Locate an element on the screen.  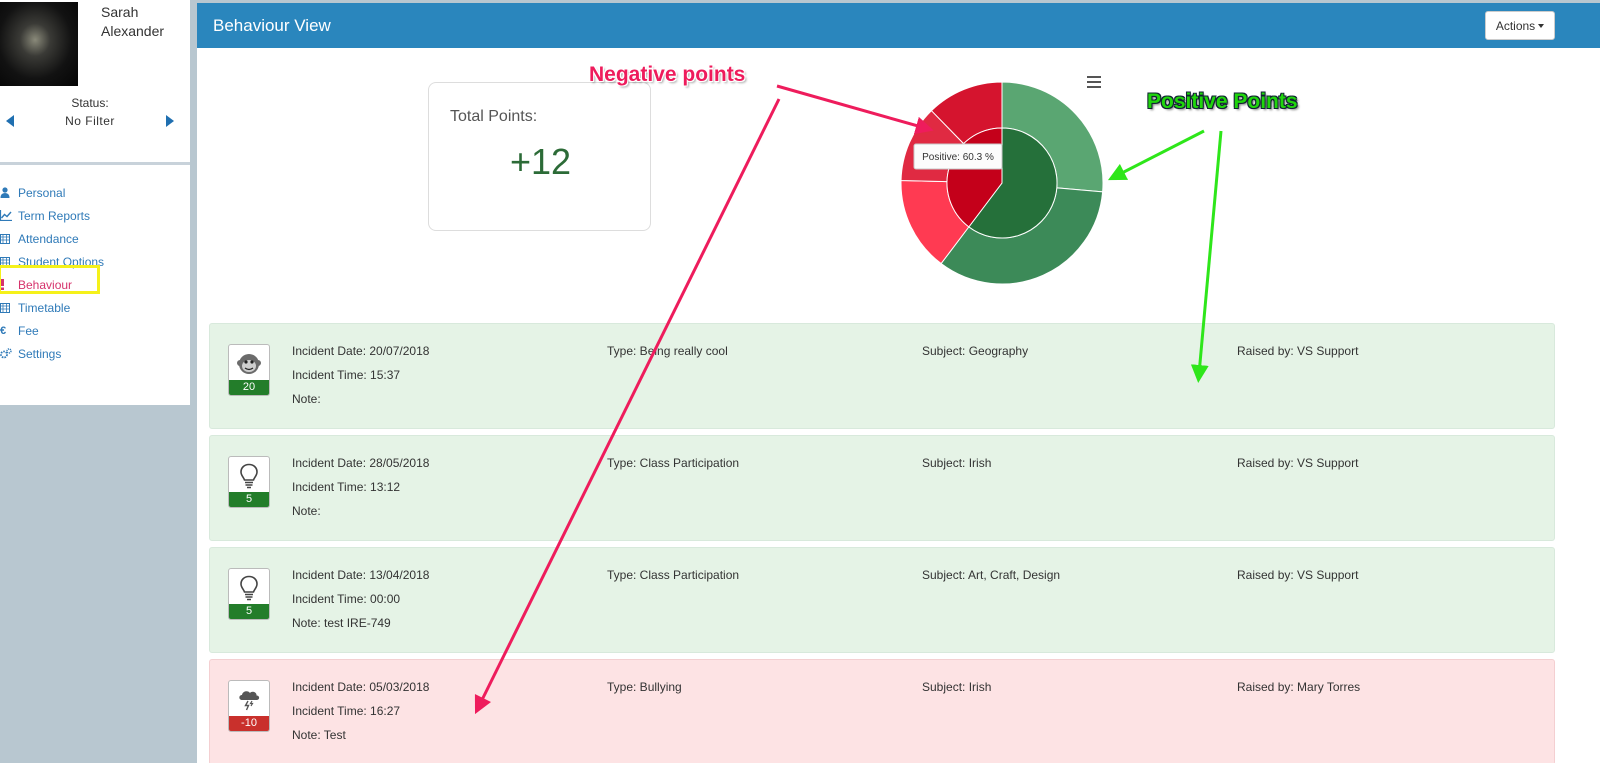
incident-raised-by: Raised by: Mary Torres is located at coordinates (1299, 687).